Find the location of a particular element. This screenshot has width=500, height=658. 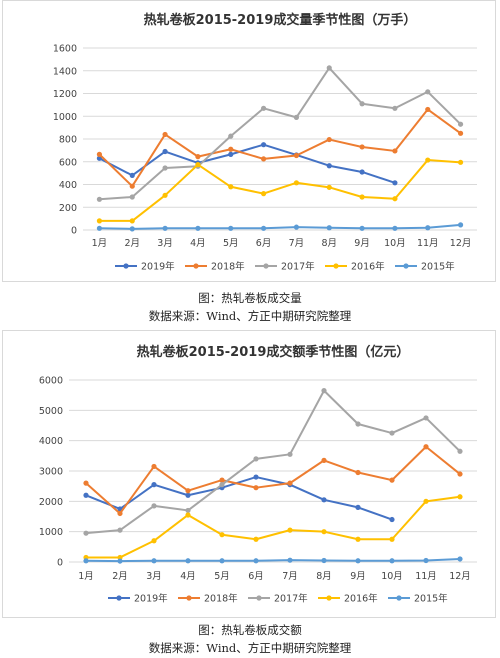

y-tick-label: 4000 is located at coordinates (51, 441).